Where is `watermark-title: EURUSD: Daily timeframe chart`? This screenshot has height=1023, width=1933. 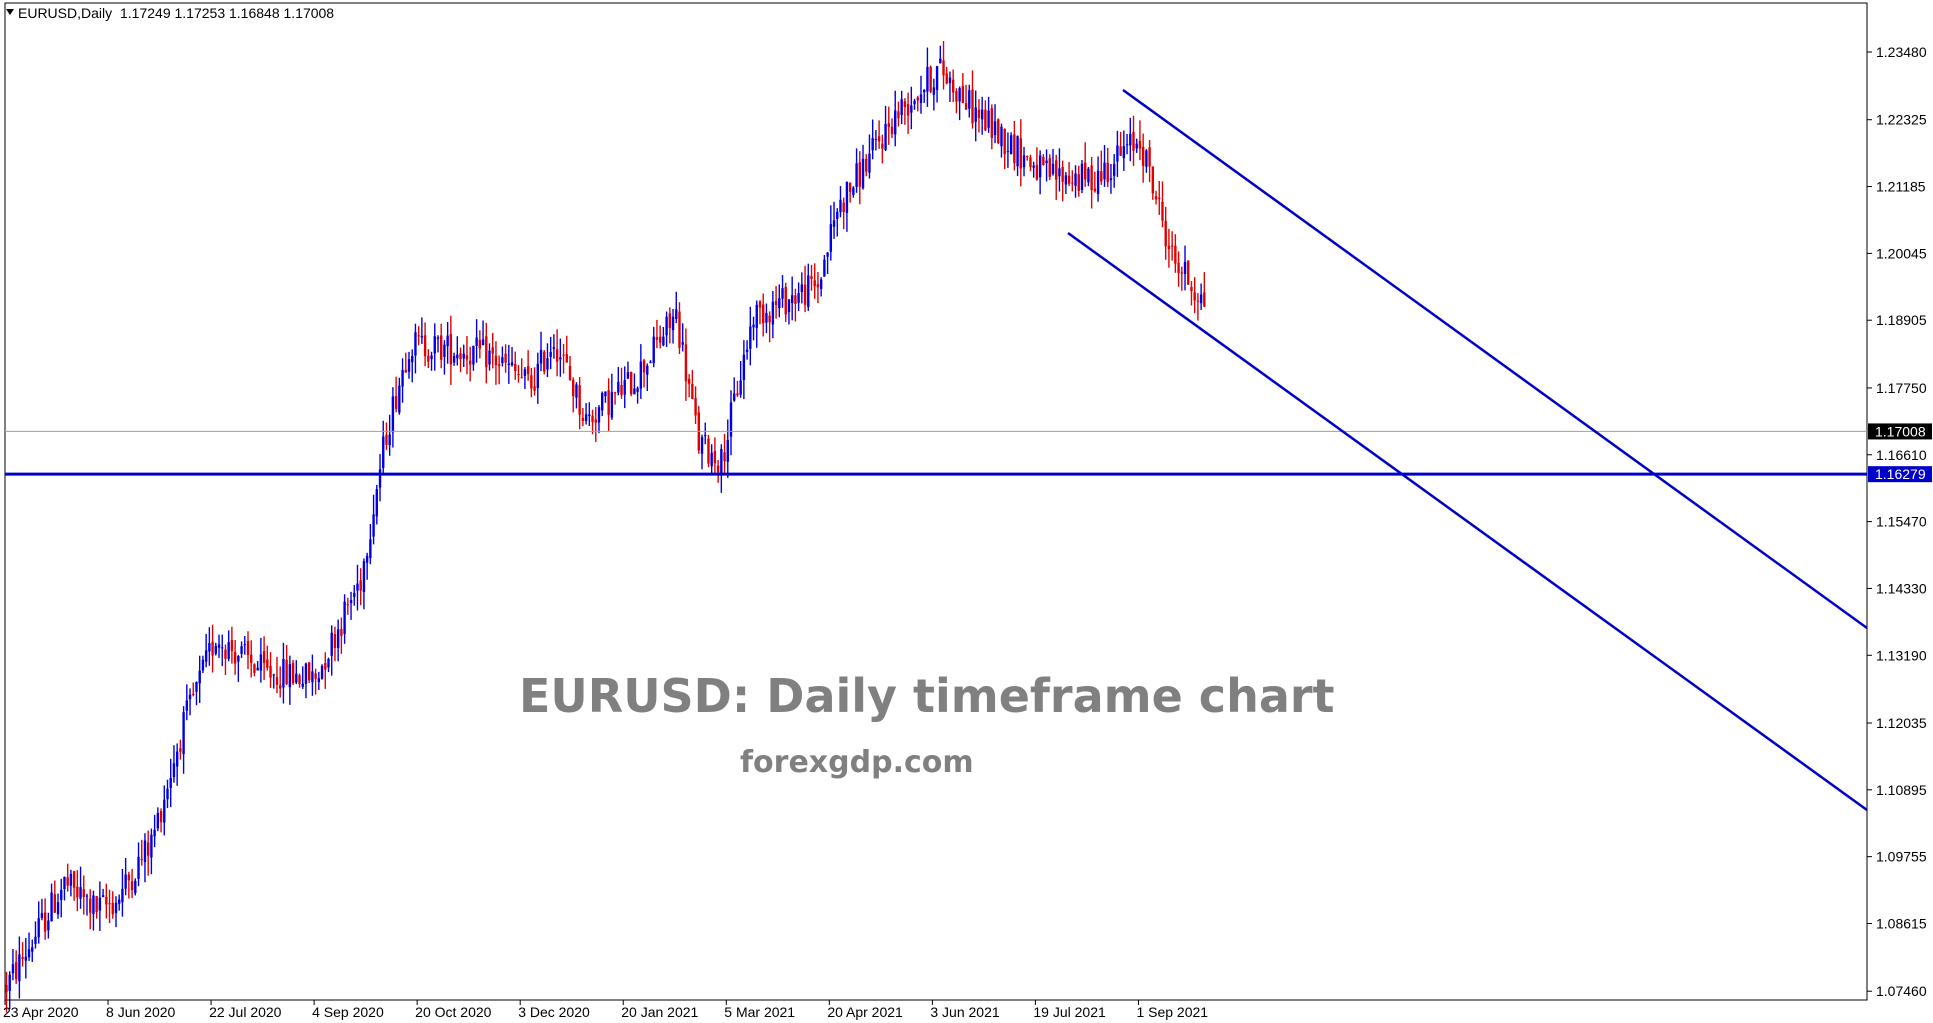
watermark-title: EURUSD: Daily timeframe chart is located at coordinates (927, 696).